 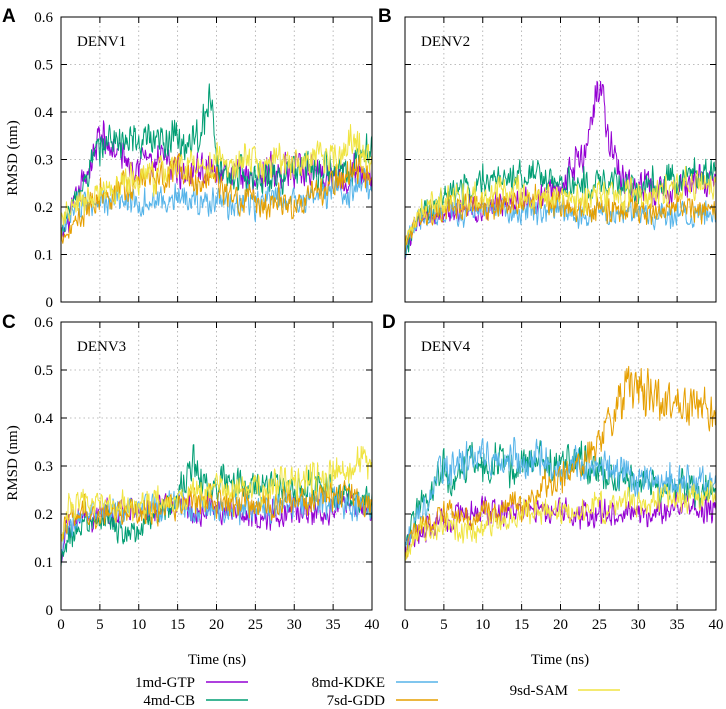 What do you see at coordinates (216, 625) in the screenshot?
I see `panel-c-x-tick-label: 20` at bounding box center [216, 625].